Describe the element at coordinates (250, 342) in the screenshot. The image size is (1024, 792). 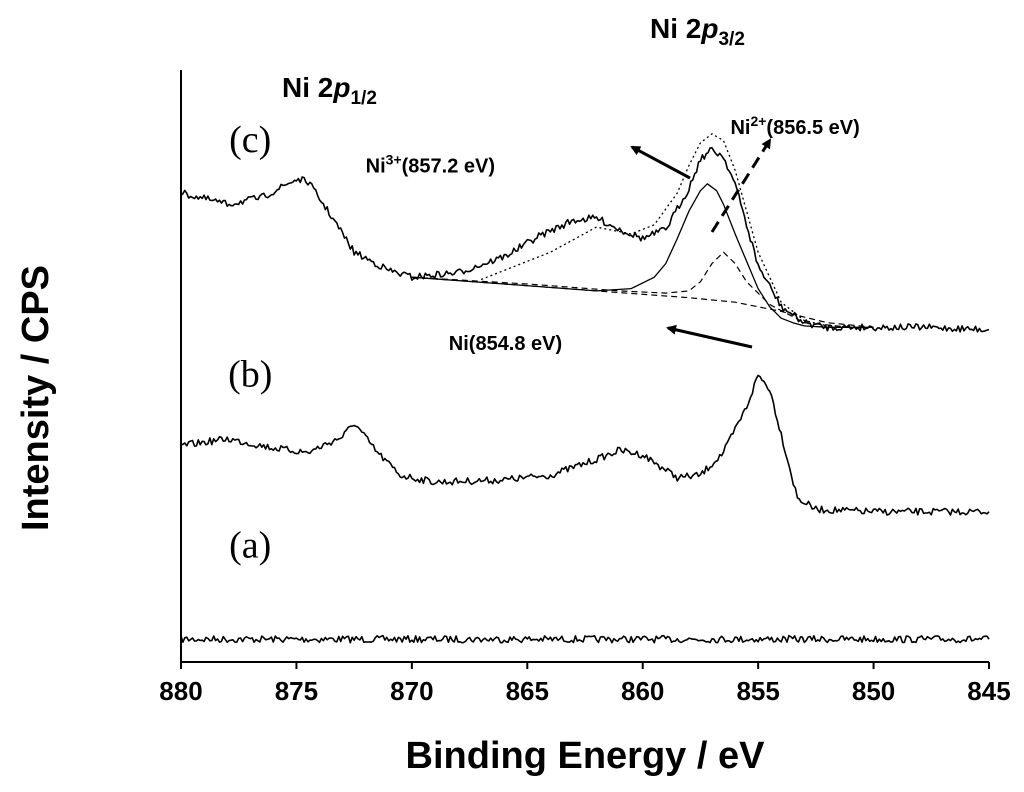
I see `curve-labels: (c) (b) (a)` at that location.